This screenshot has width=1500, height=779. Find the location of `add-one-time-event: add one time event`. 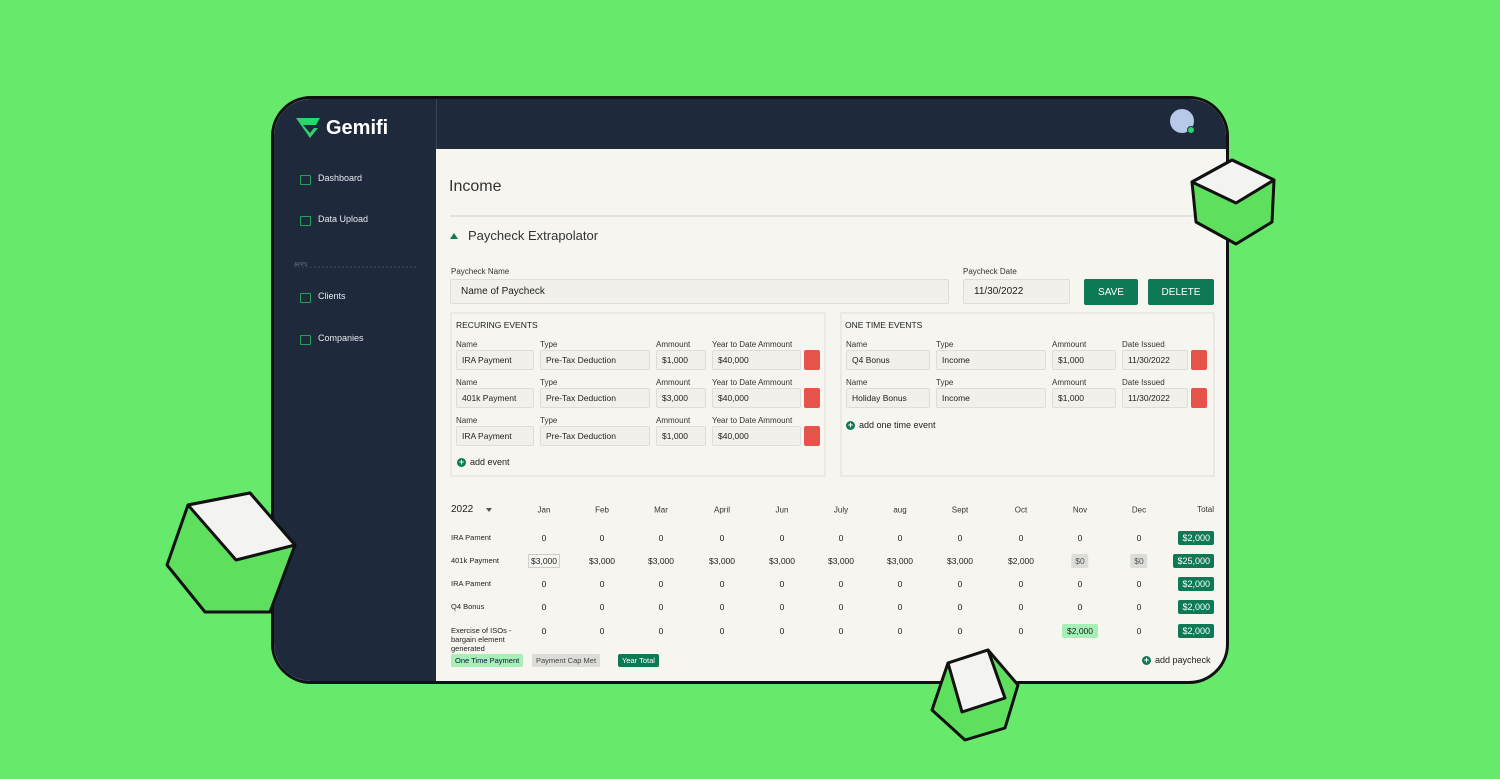

add-one-time-event: add one time event is located at coordinates (897, 425).